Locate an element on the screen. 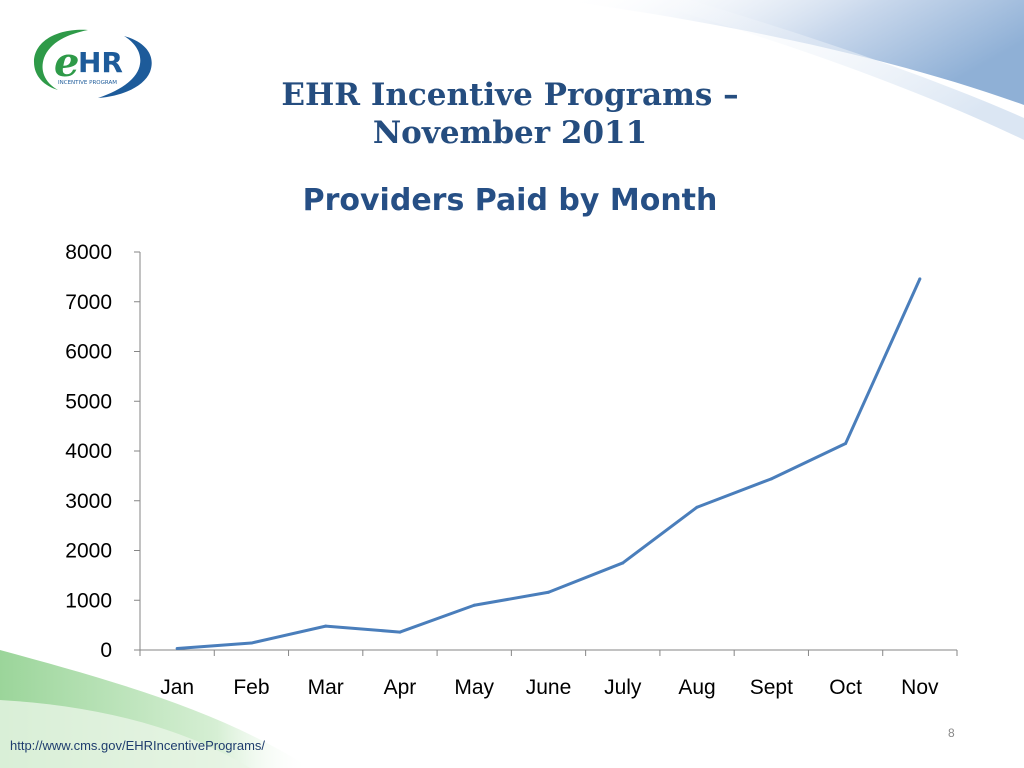 This screenshot has width=1024, height=768. x-tick-label: Jan is located at coordinates (177, 687).